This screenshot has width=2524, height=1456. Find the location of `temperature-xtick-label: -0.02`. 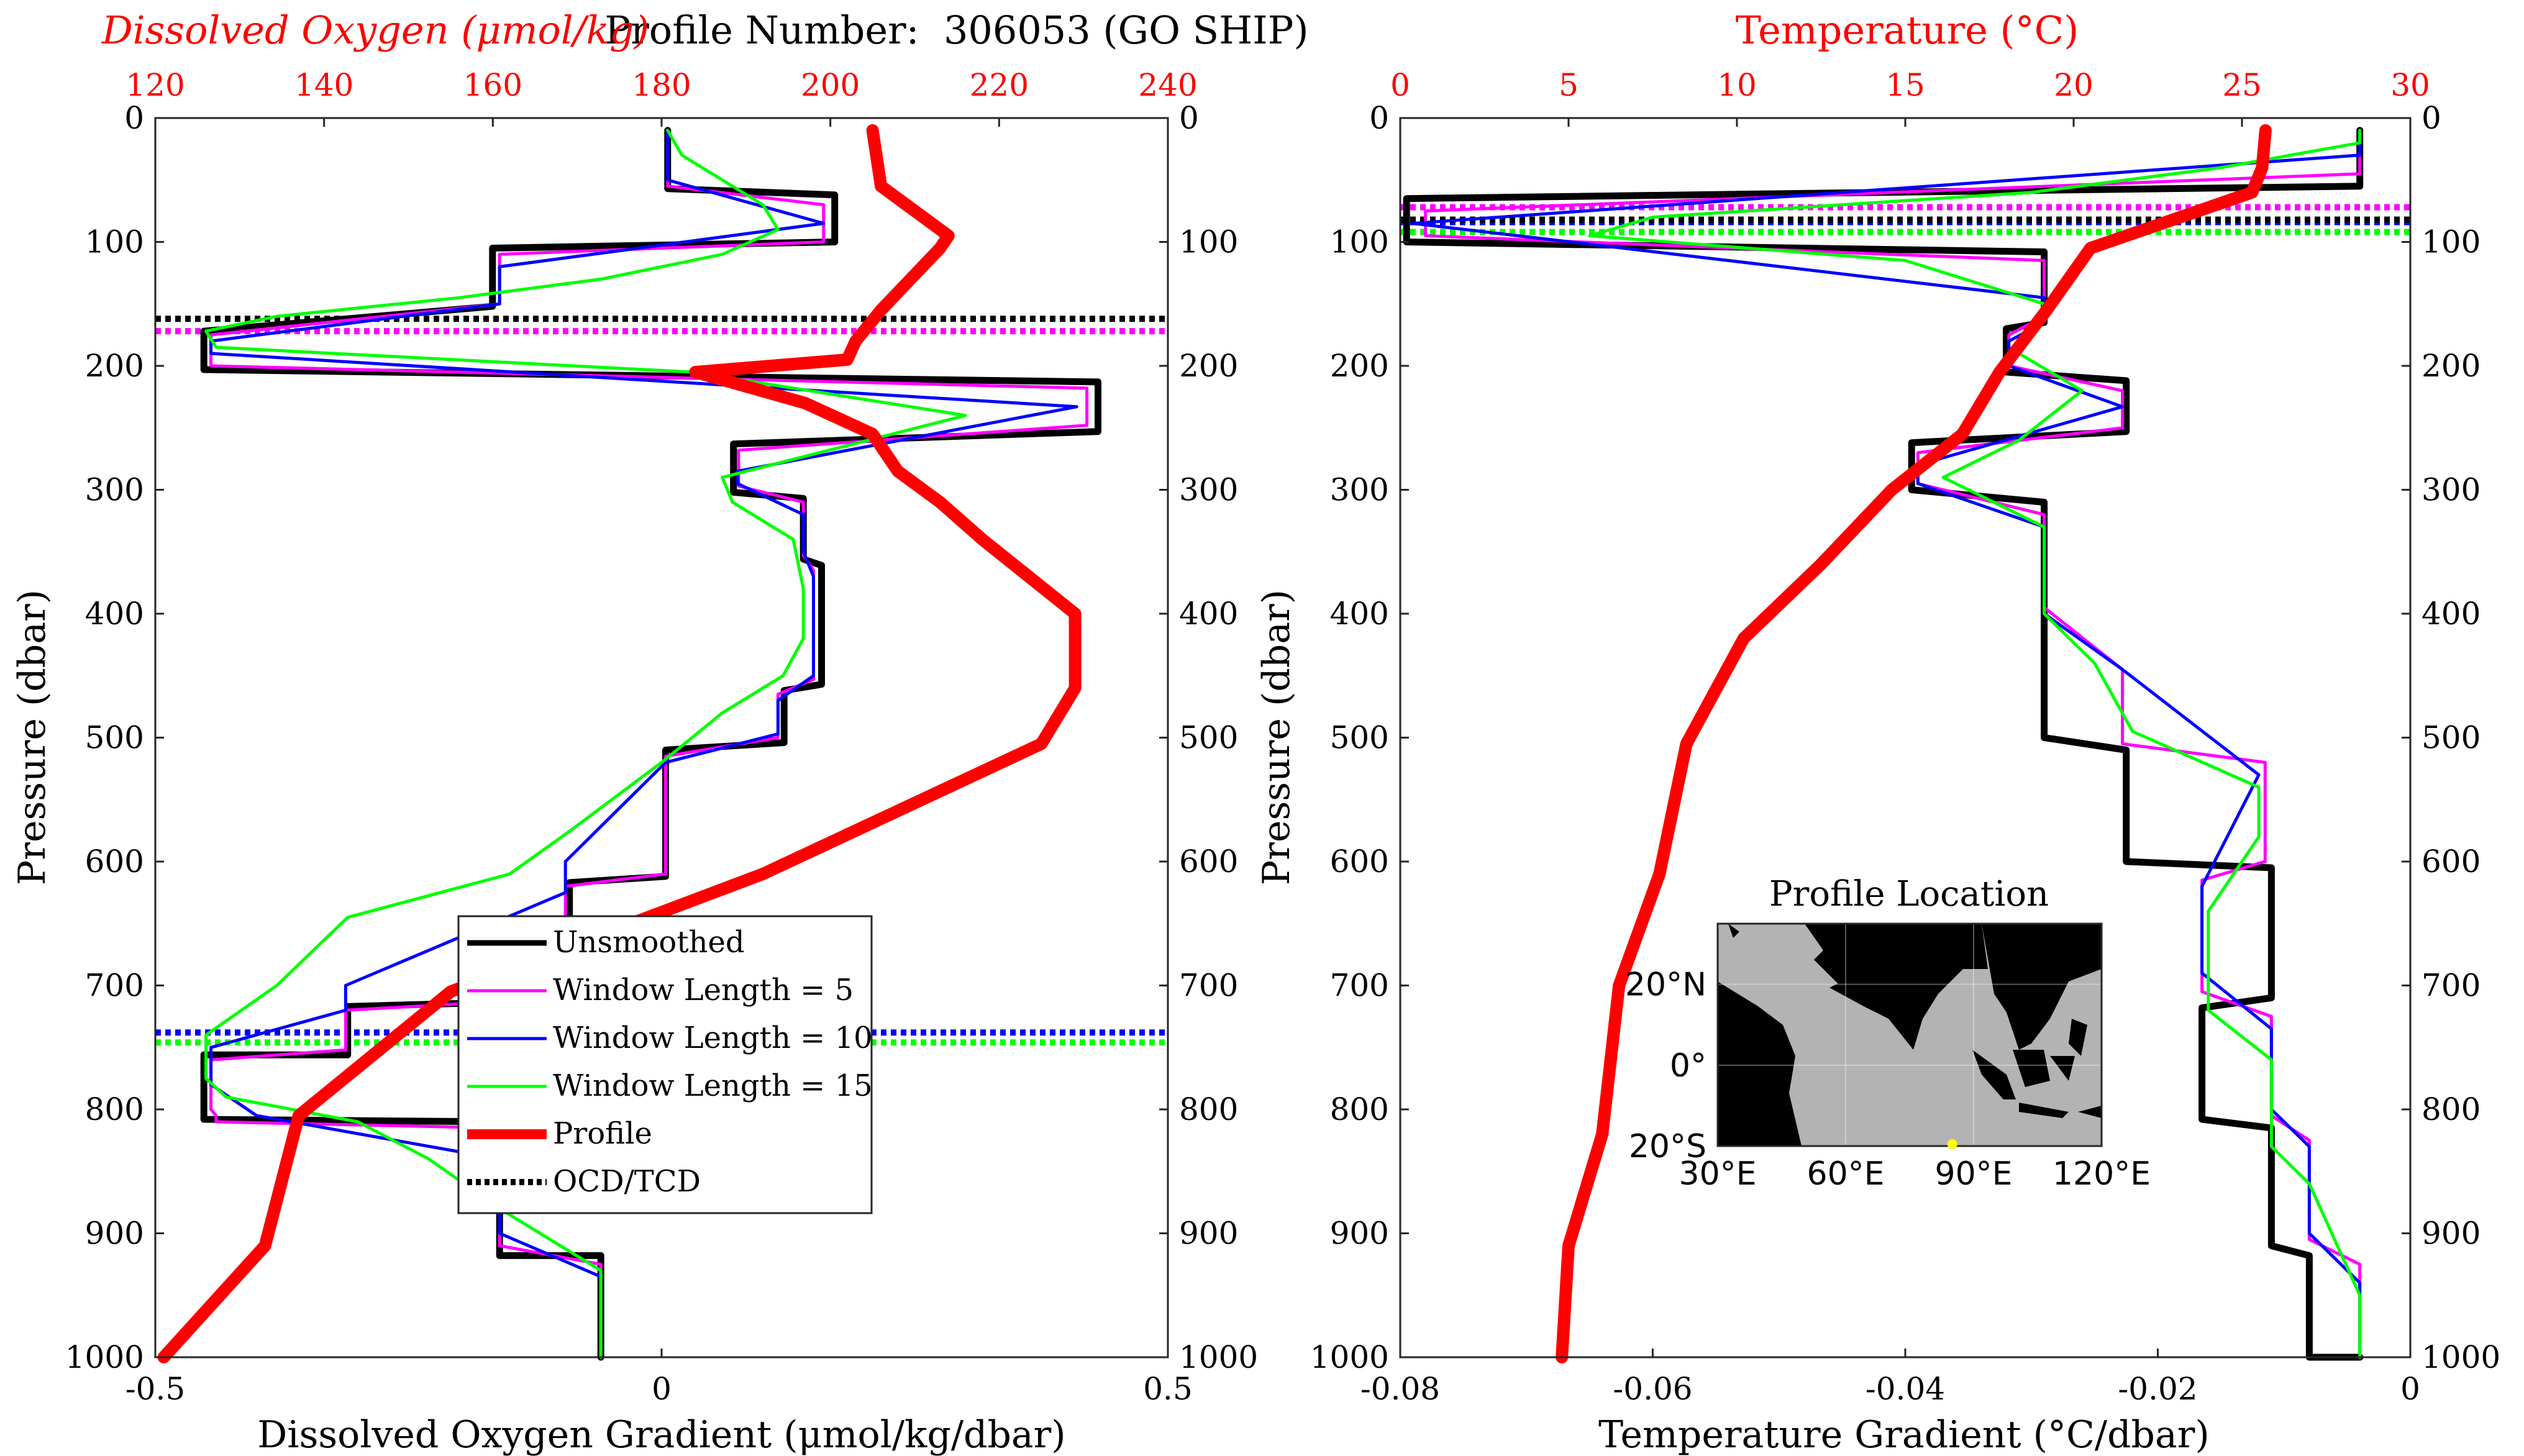

temperature-xtick-label: -0.02 is located at coordinates (2158, 1389).